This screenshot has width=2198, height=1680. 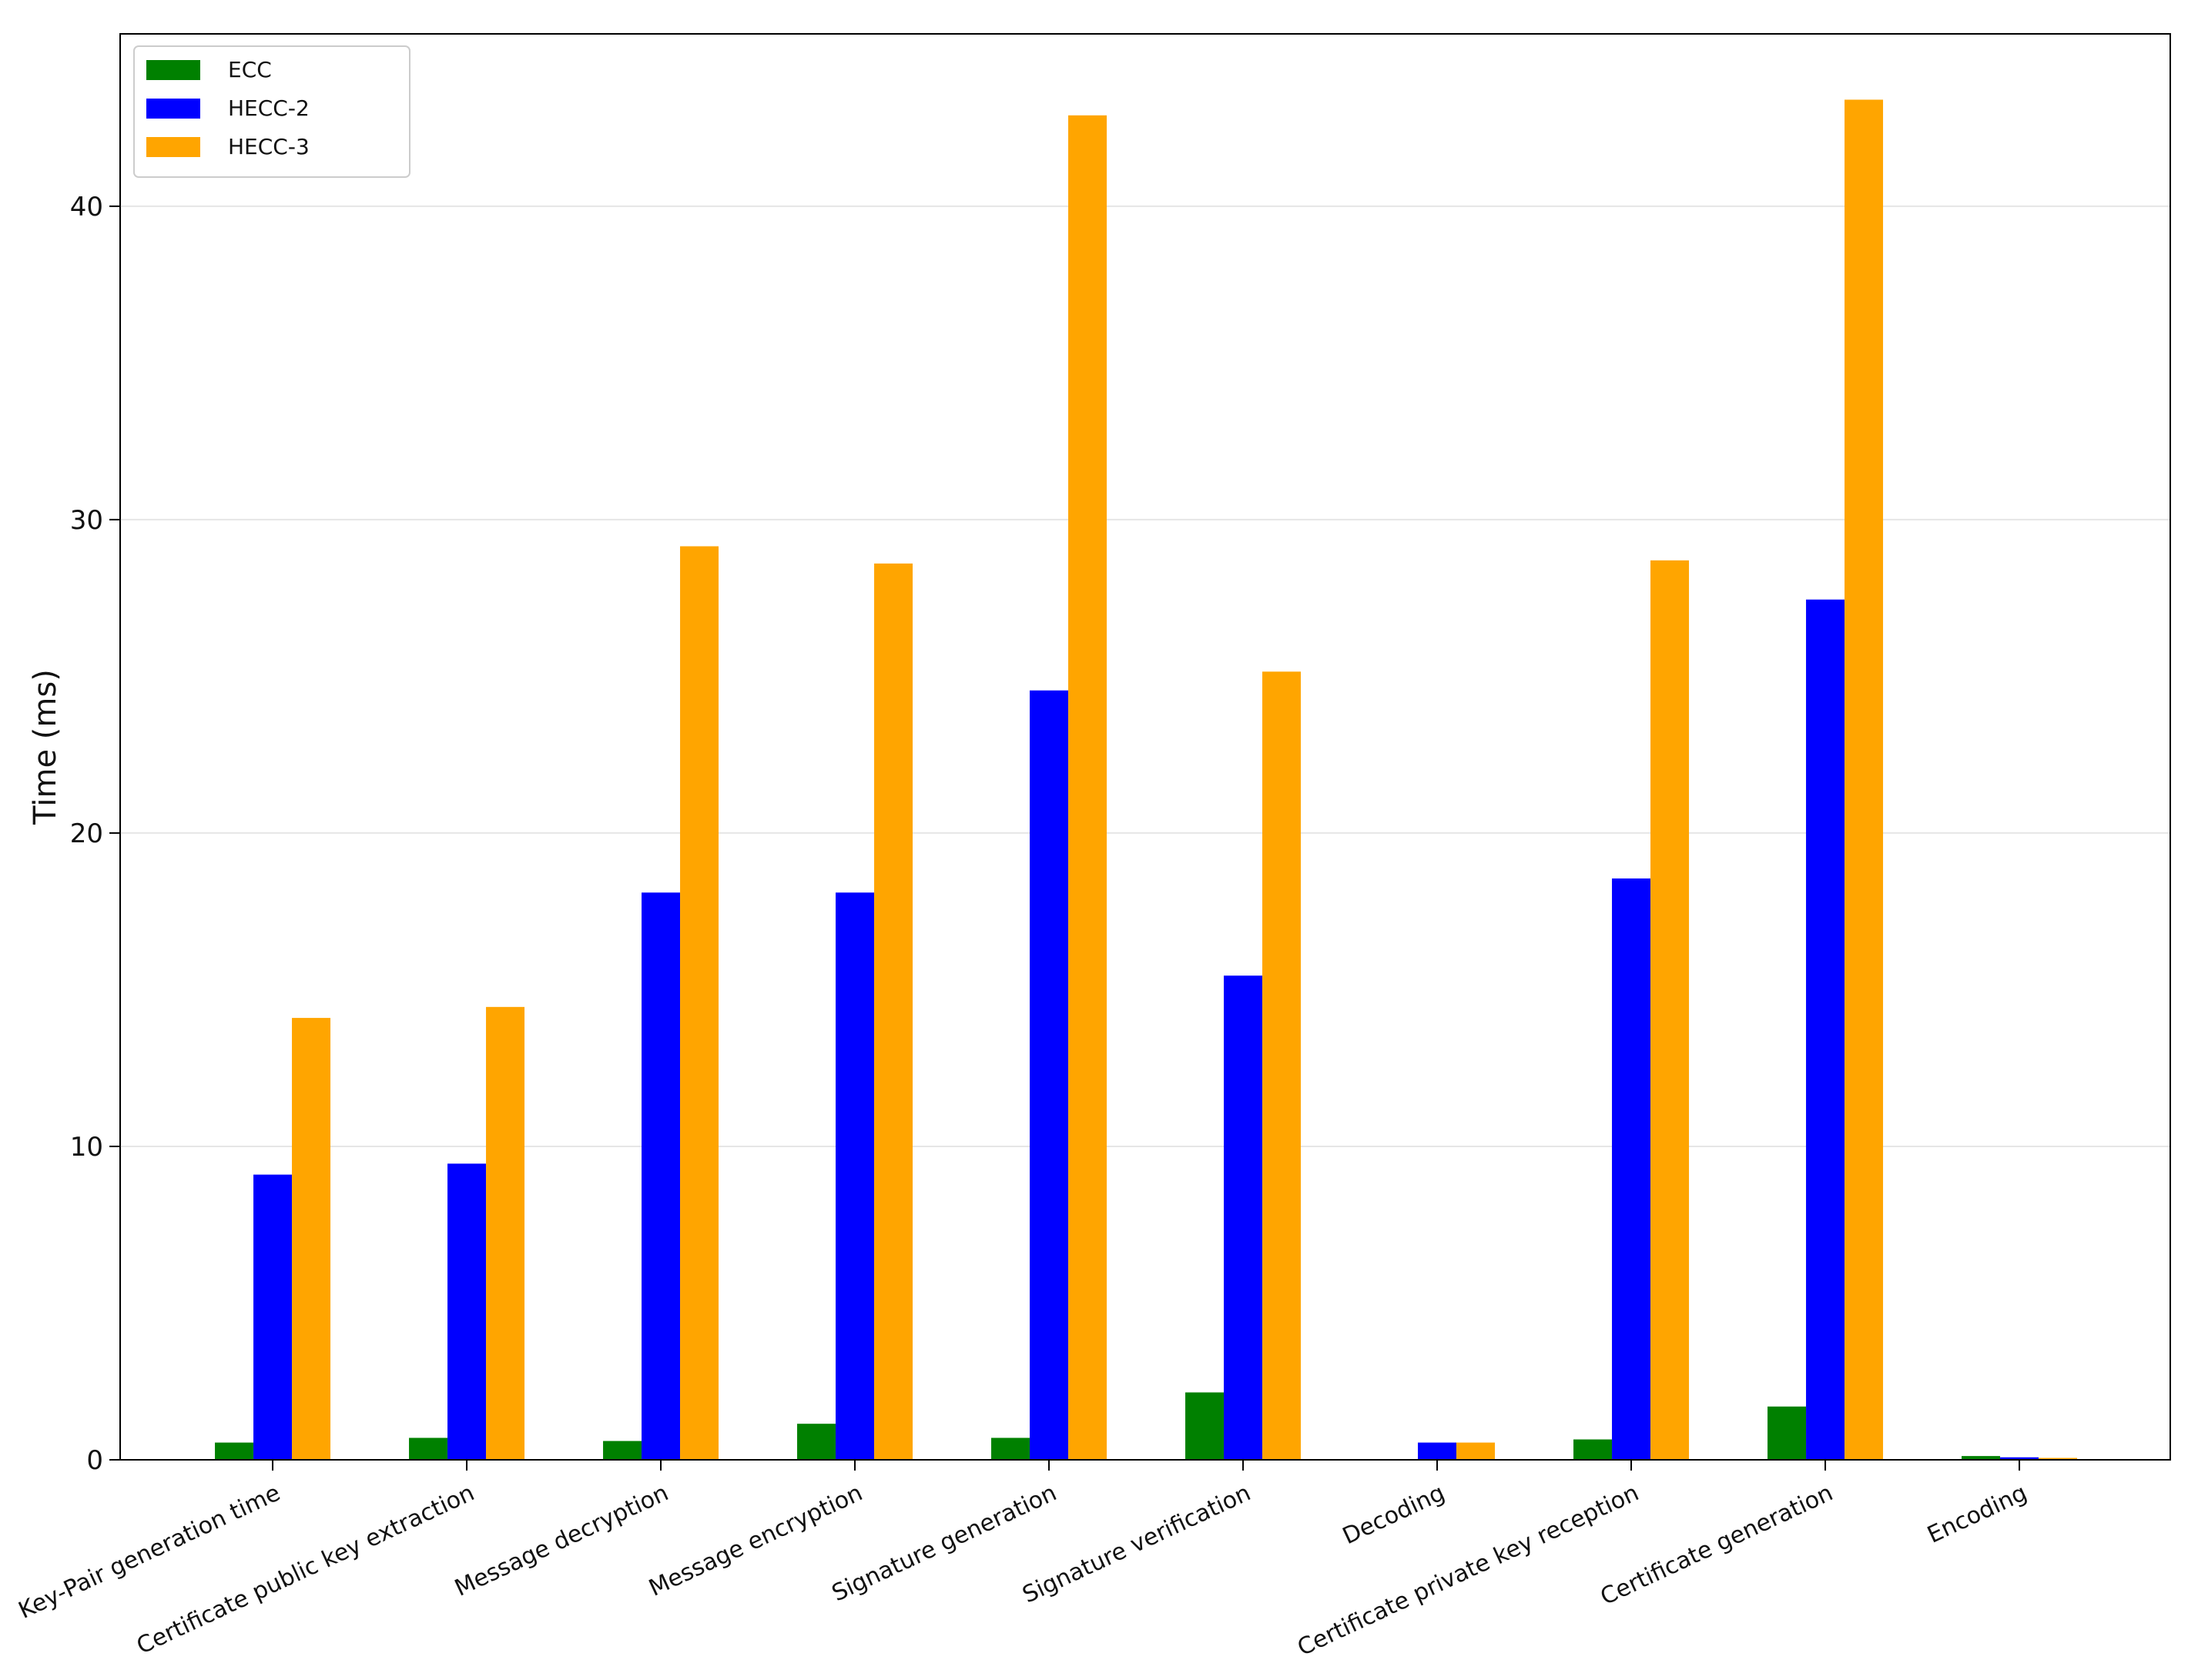 I want to click on y-axis-label: Time (ms), so click(x=45, y=747).